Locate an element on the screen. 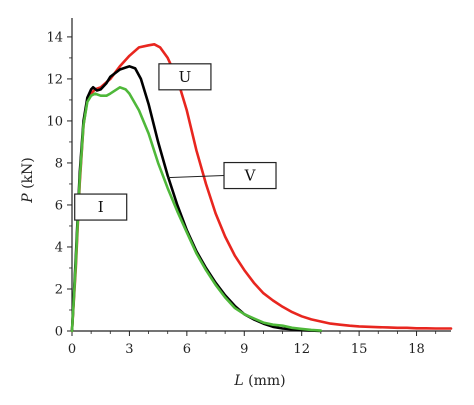 This screenshot has height=405, width=474. y-tick-label: 12 is located at coordinates (54, 79).